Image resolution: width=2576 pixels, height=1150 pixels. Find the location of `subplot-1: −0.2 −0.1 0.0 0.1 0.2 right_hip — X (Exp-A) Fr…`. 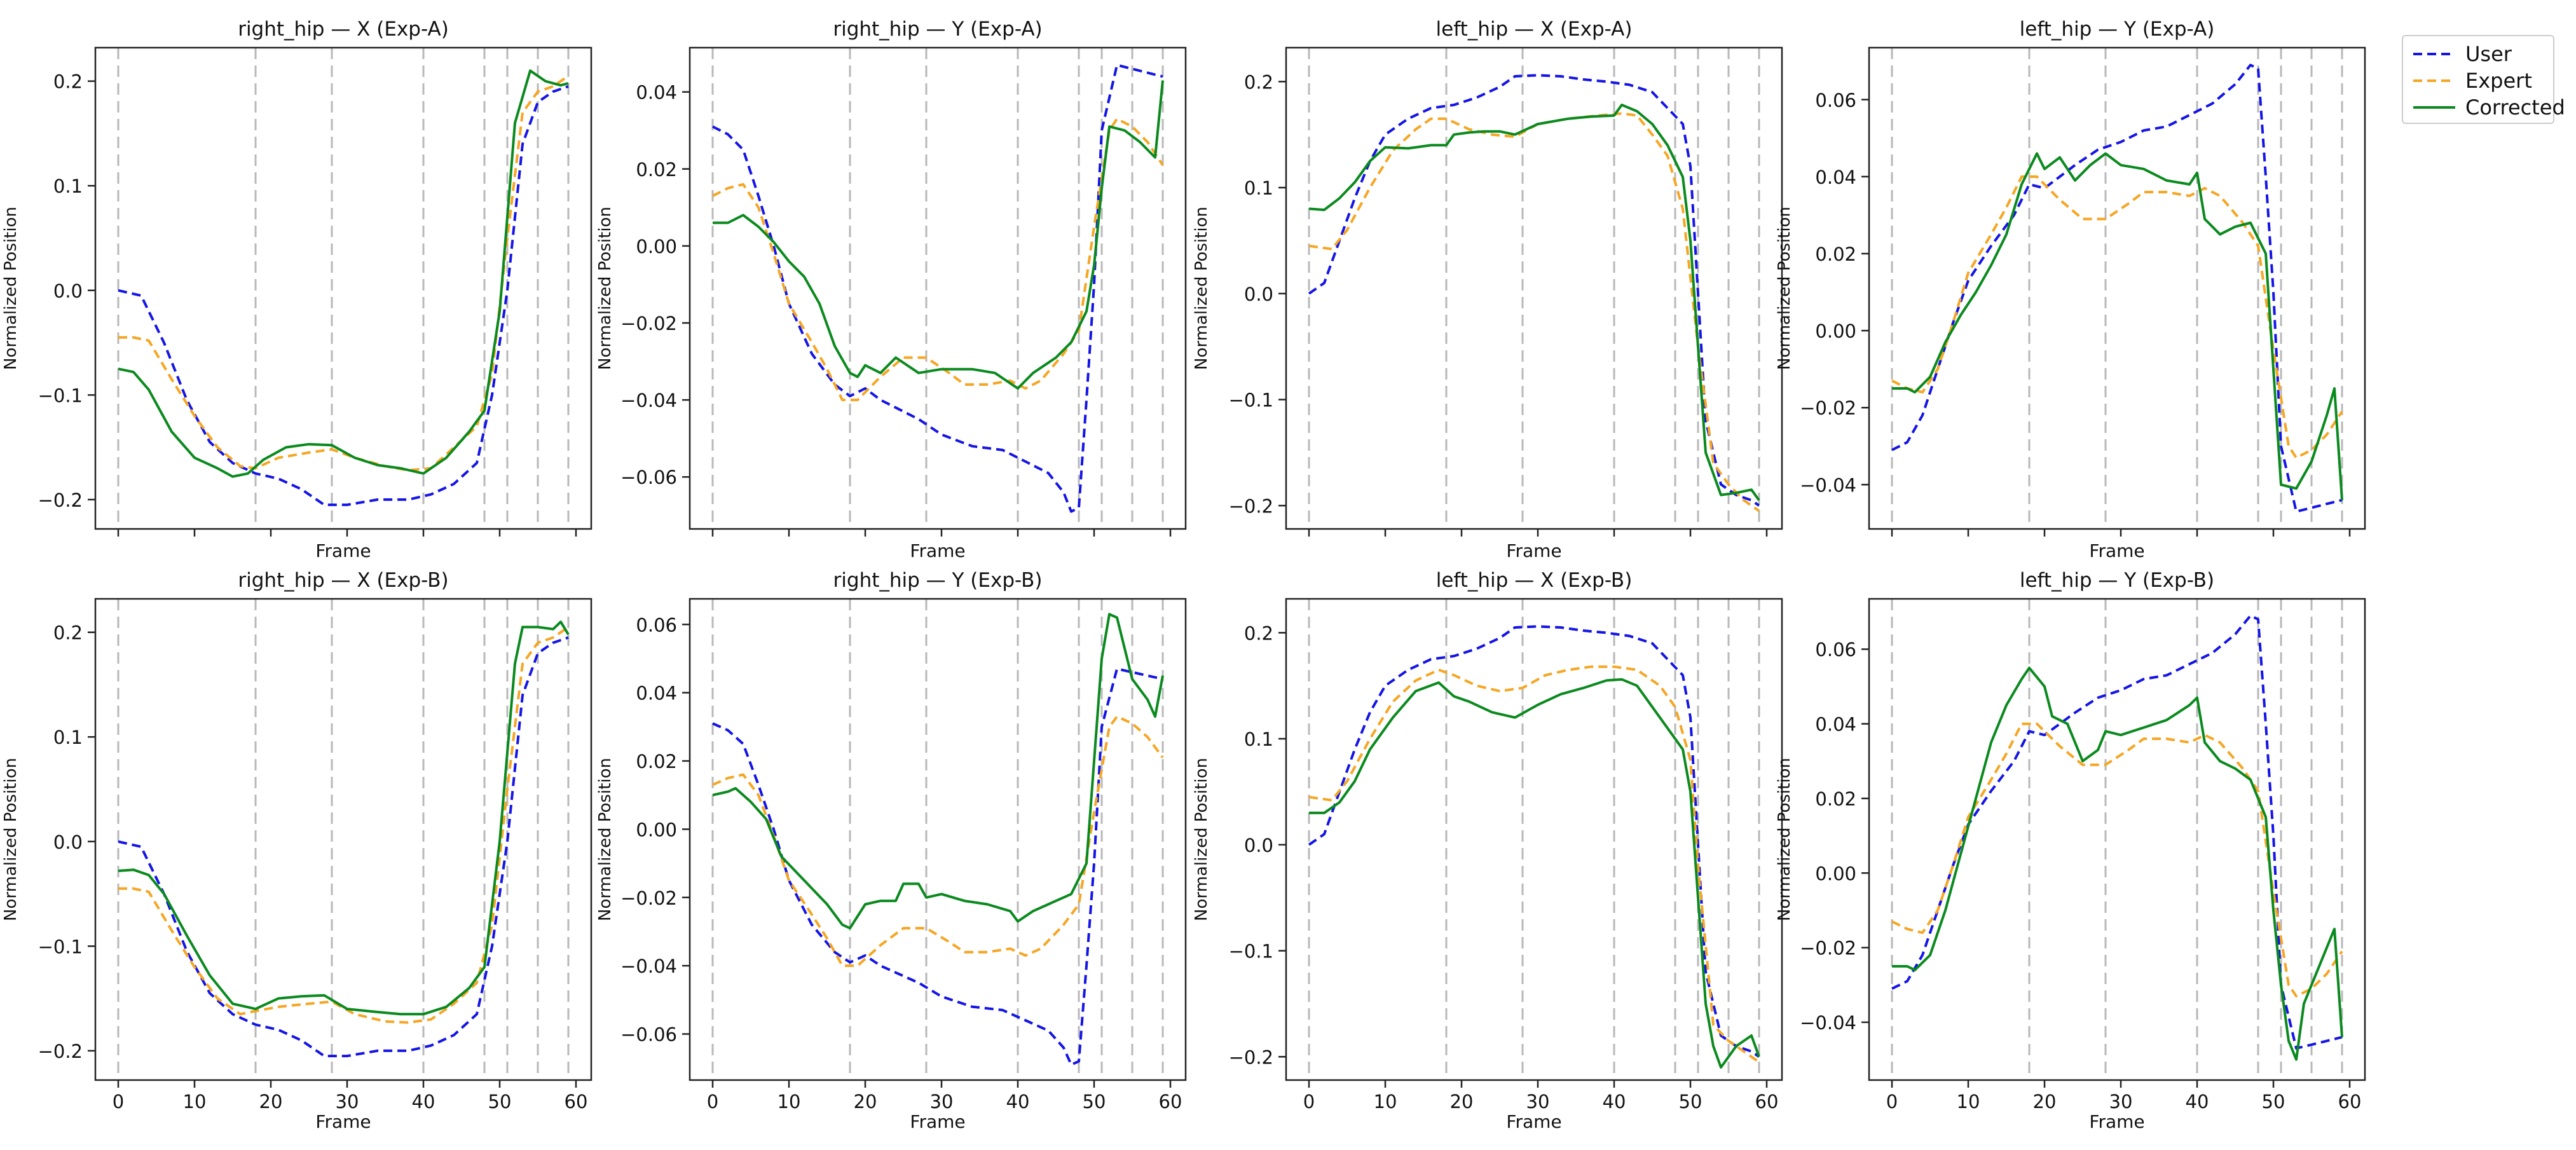

subplot-1: −0.2 −0.1 0.0 0.1 0.2 right_hip — X (Exp-A) Fr… is located at coordinates (297, 289).